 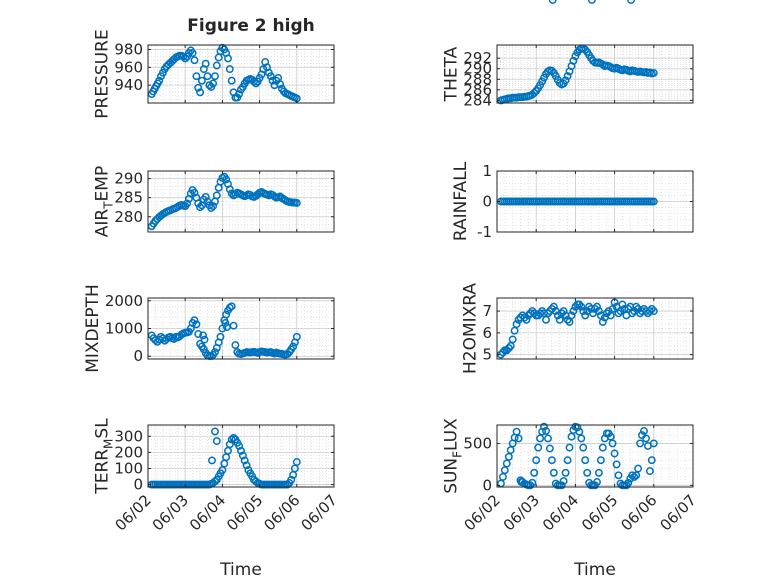 I want to click on x-axis-label: Time, so click(x=240, y=570).